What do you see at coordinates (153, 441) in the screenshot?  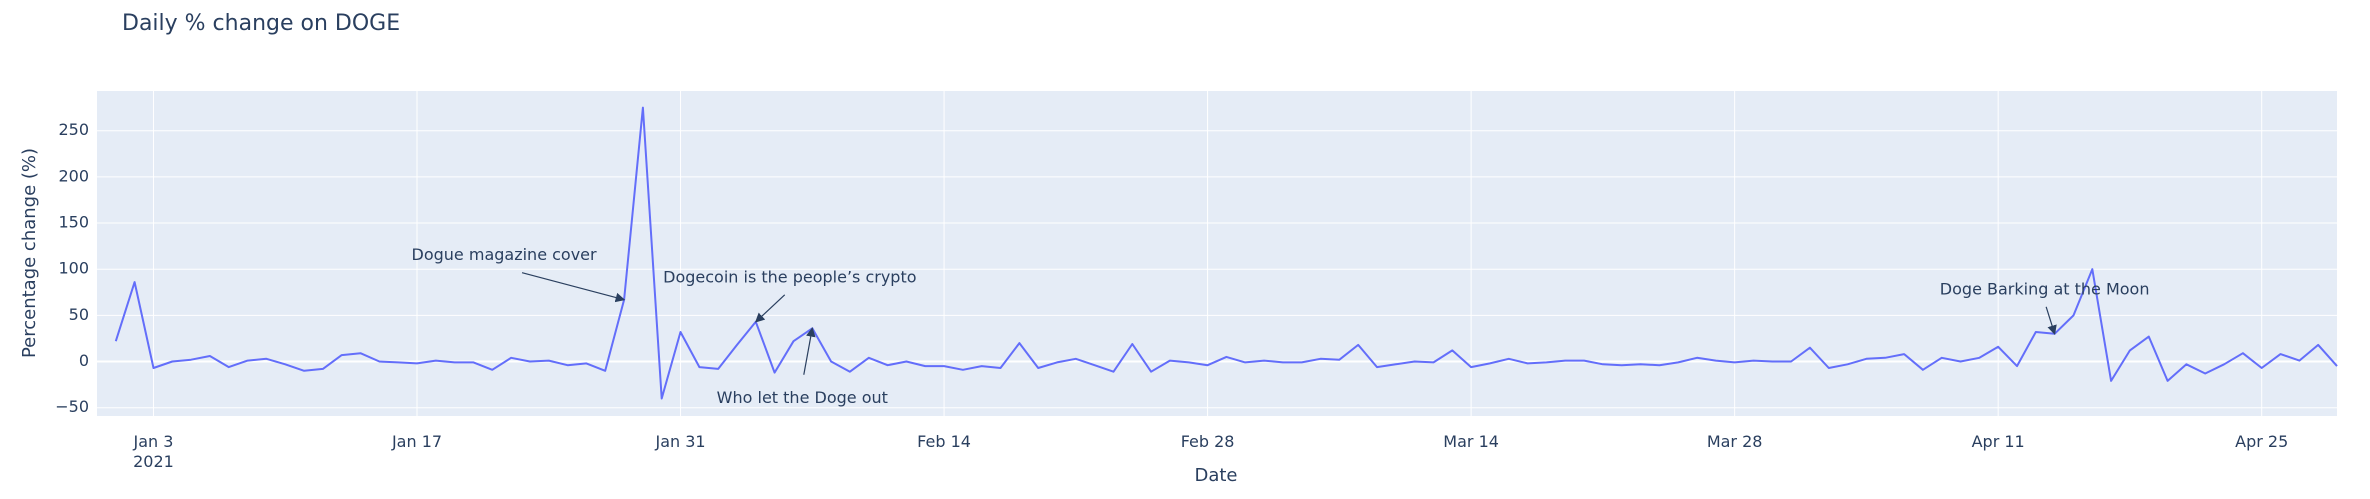 I see `x-tick-label-line: Jan 3` at bounding box center [153, 441].